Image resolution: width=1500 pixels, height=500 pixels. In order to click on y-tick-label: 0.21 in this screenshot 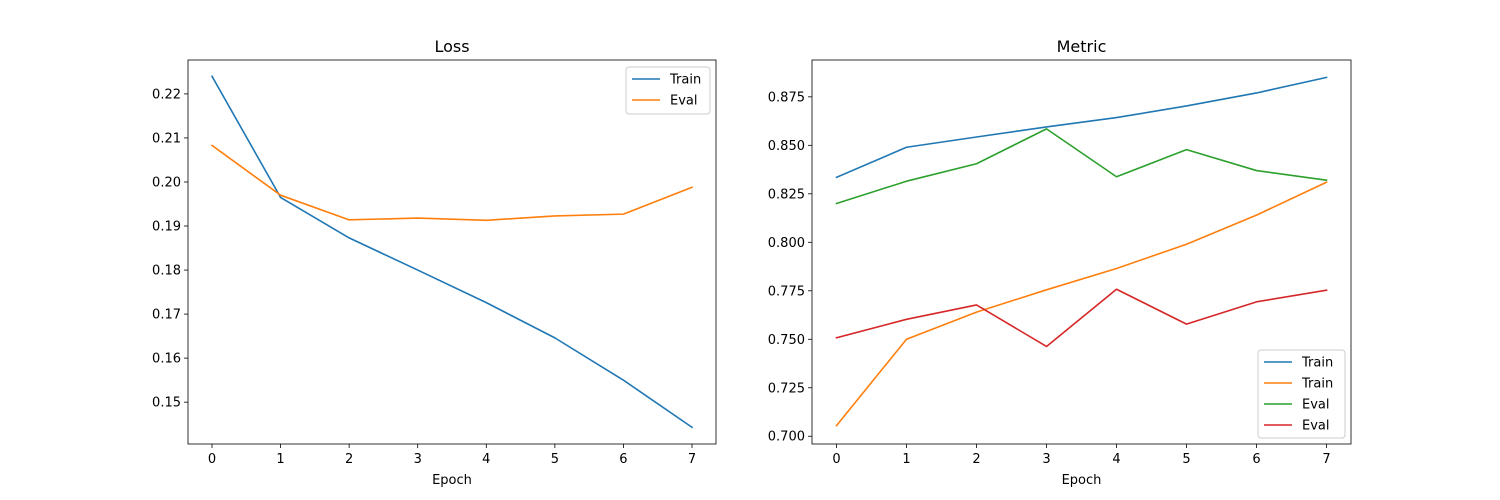, I will do `click(166, 138)`.